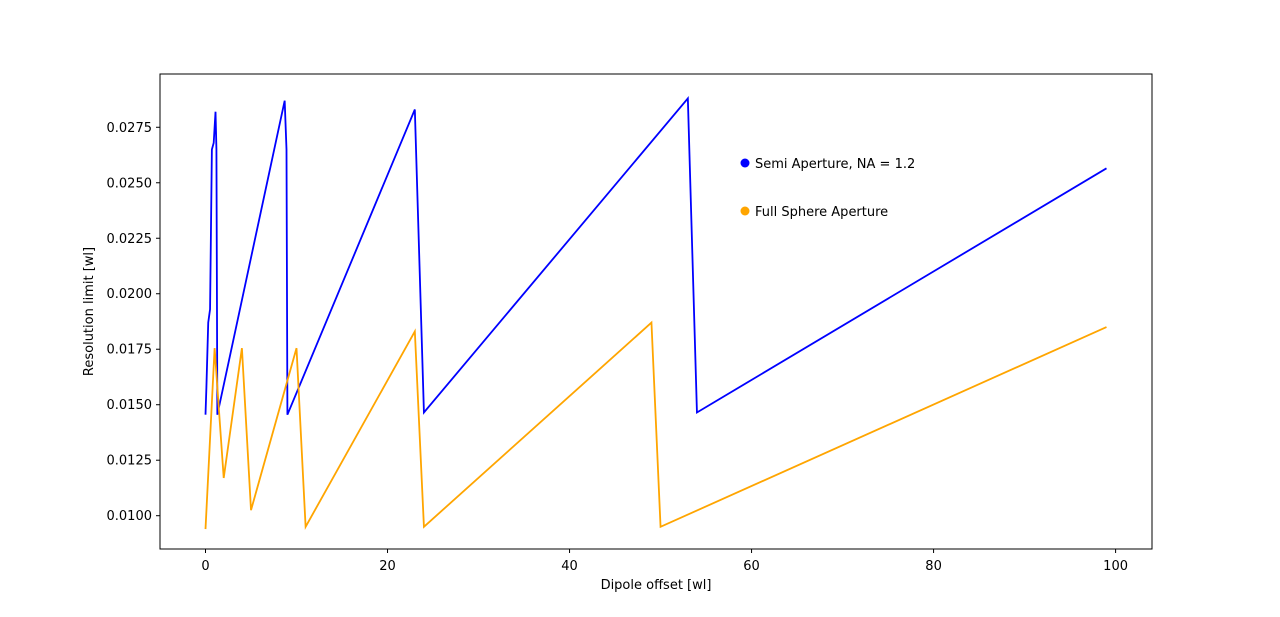 The image size is (1280, 617). What do you see at coordinates (569, 566) in the screenshot?
I see `x-tick-label: 40` at bounding box center [569, 566].